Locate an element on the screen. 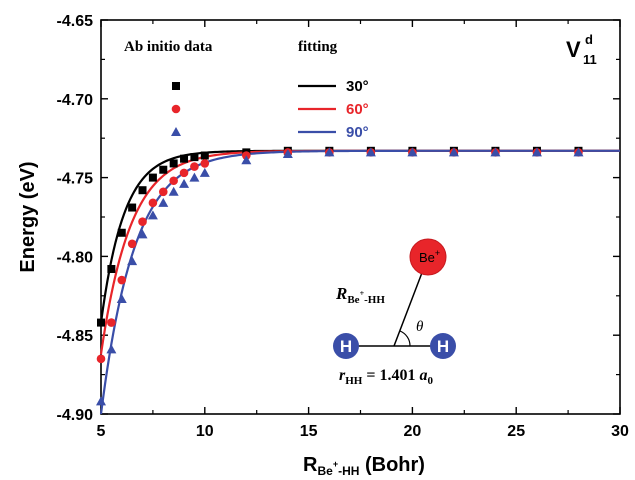  theta-arc-icon is located at coordinates (405, 338).